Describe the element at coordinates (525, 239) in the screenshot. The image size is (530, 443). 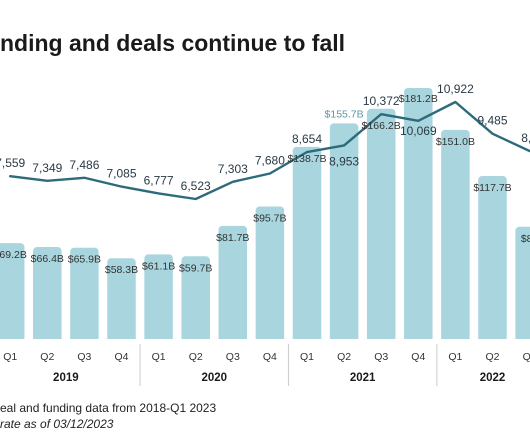
I see `bar-value-label: $81` at that location.